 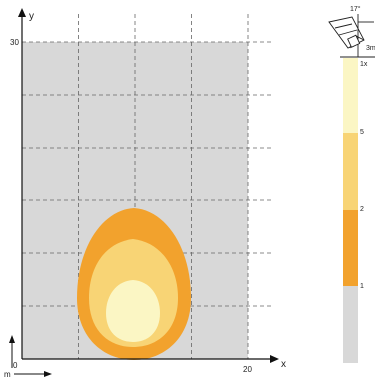 I want to click on unit-label: m, so click(x=7, y=374).